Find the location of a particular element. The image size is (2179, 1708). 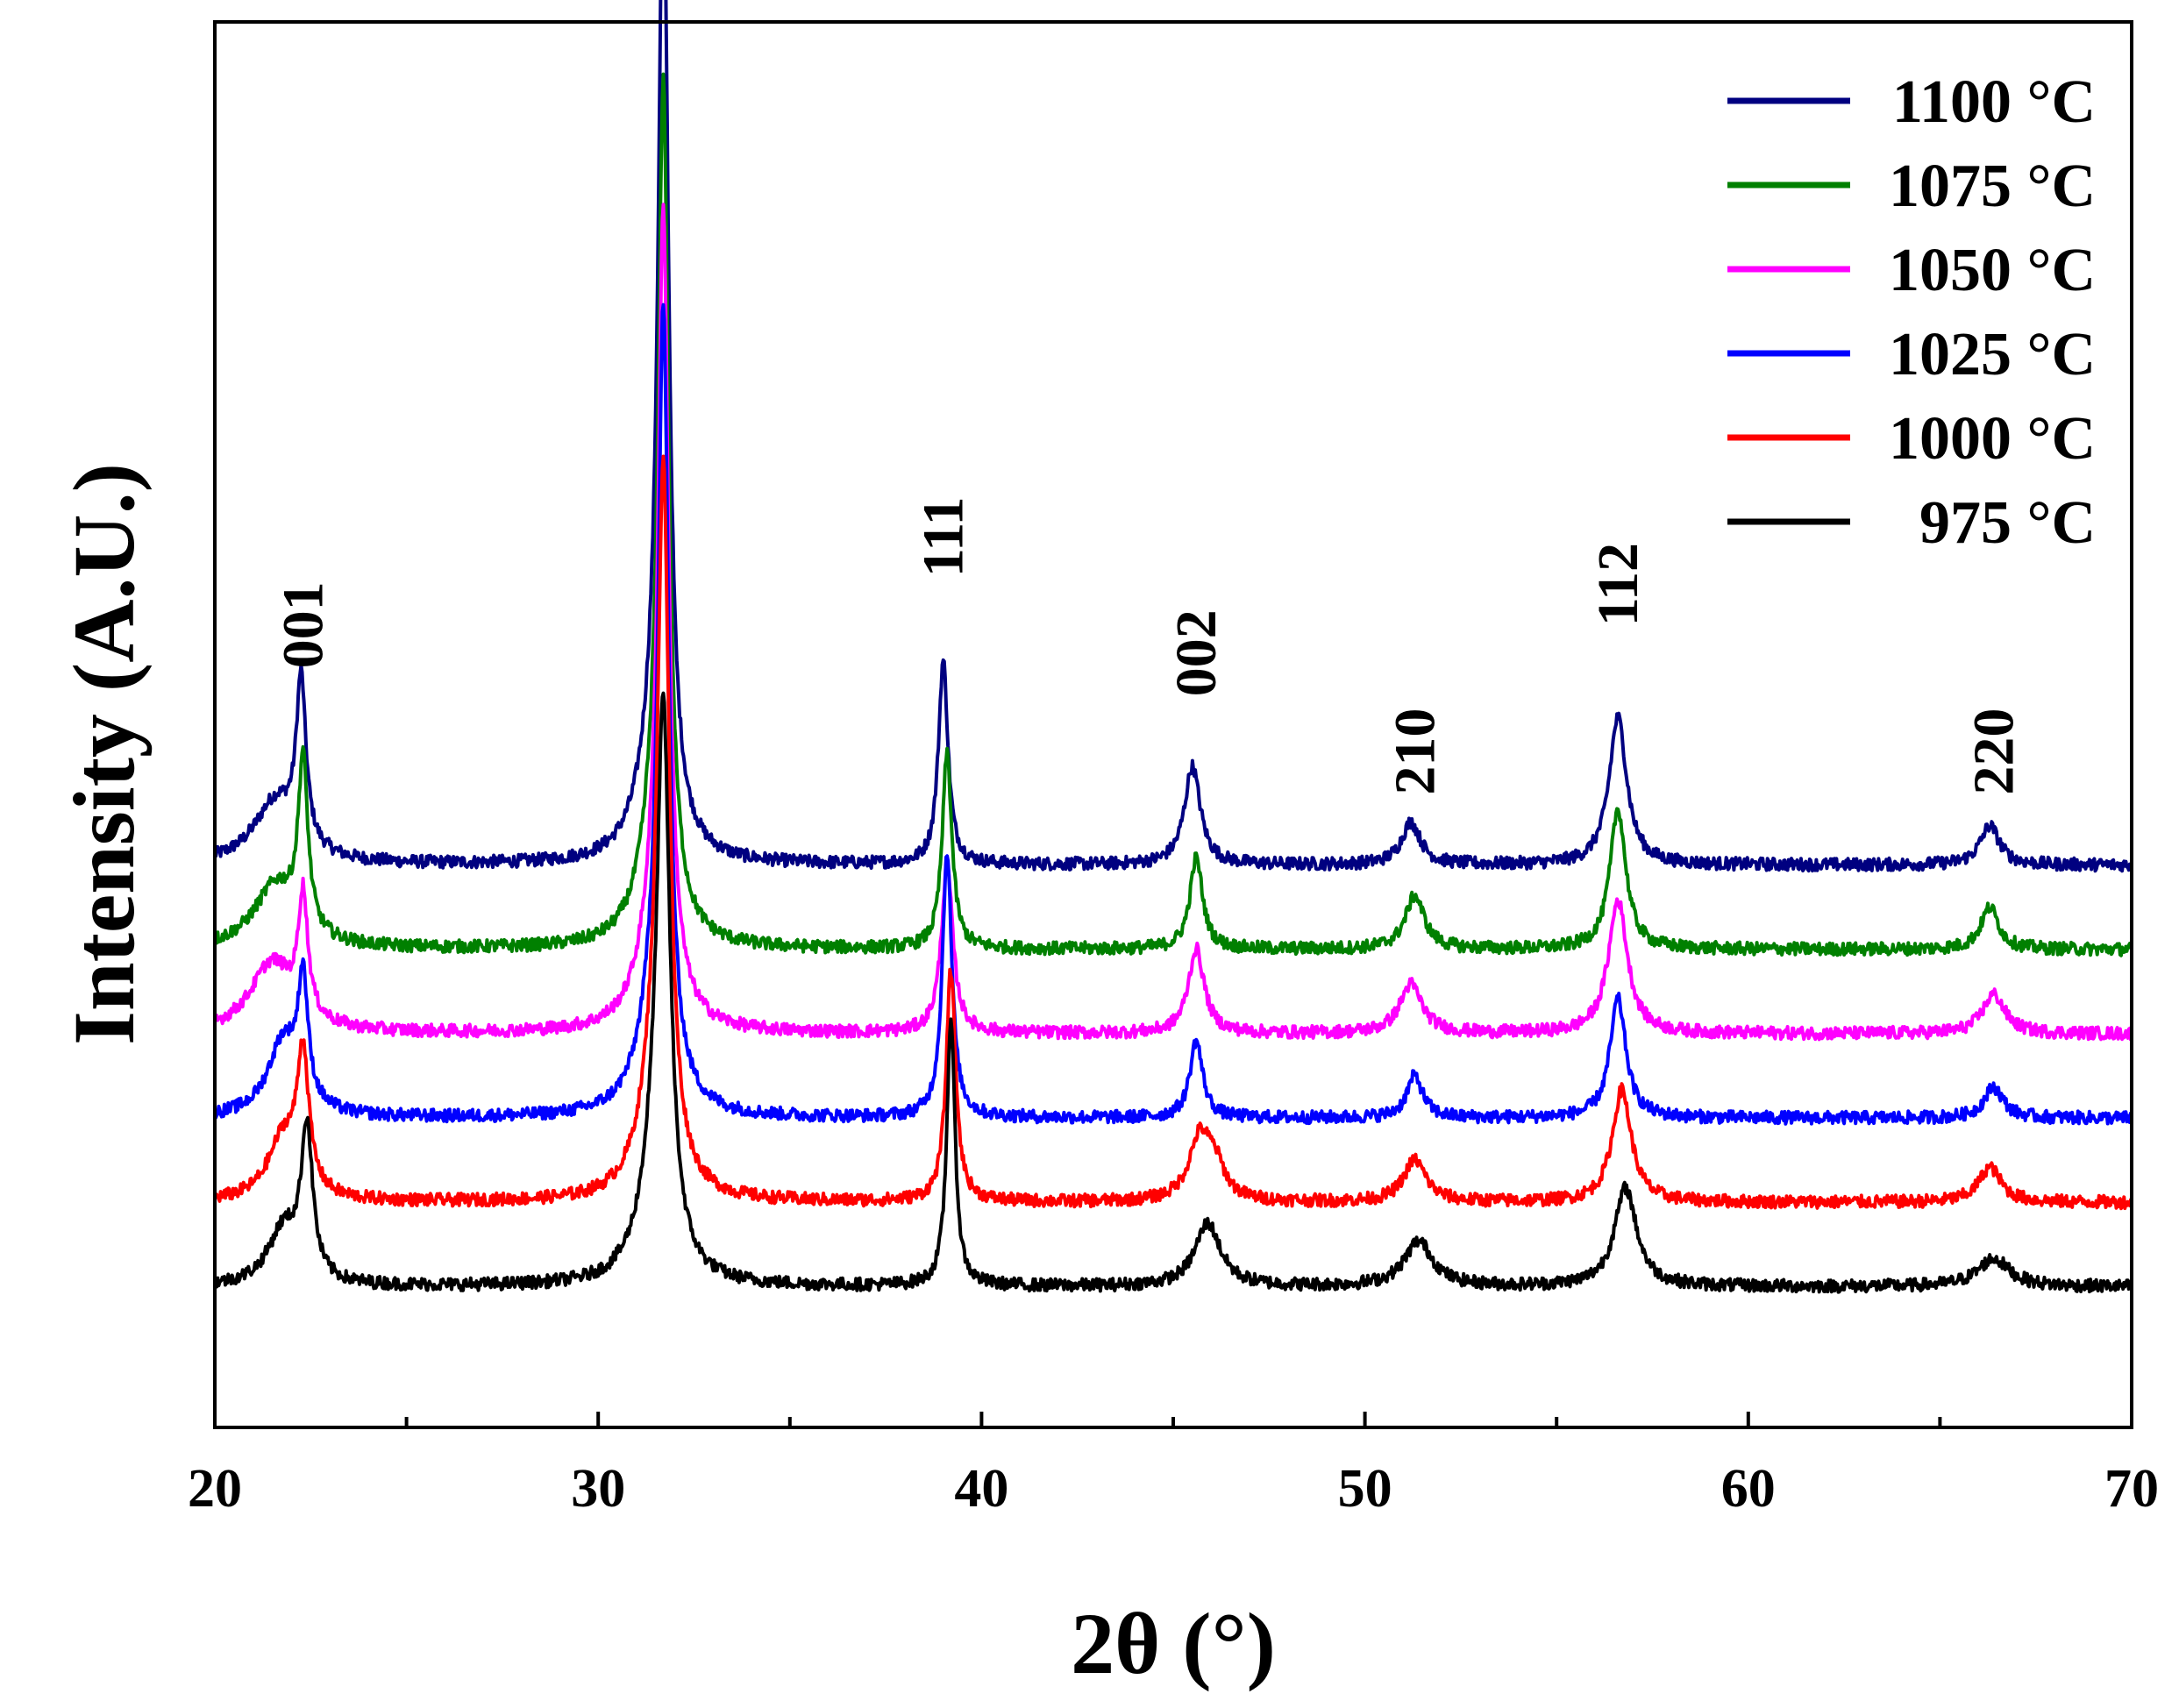

peak-label-210: 210 is located at coordinates (1415, 751).